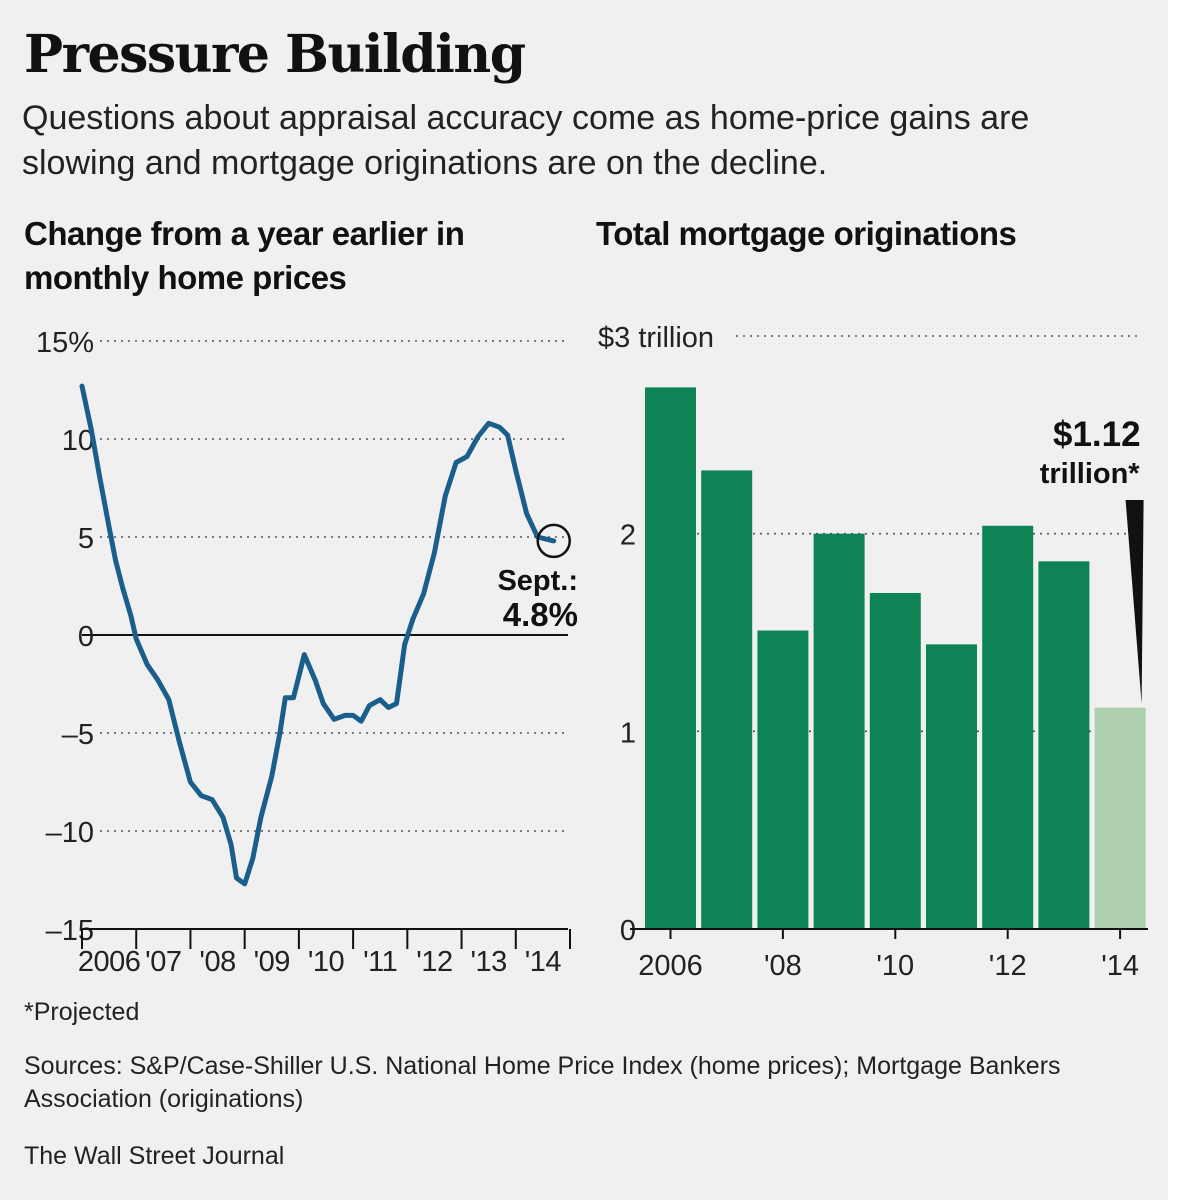  What do you see at coordinates (86, 539) in the screenshot?
I see `y-tick-label: 5` at bounding box center [86, 539].